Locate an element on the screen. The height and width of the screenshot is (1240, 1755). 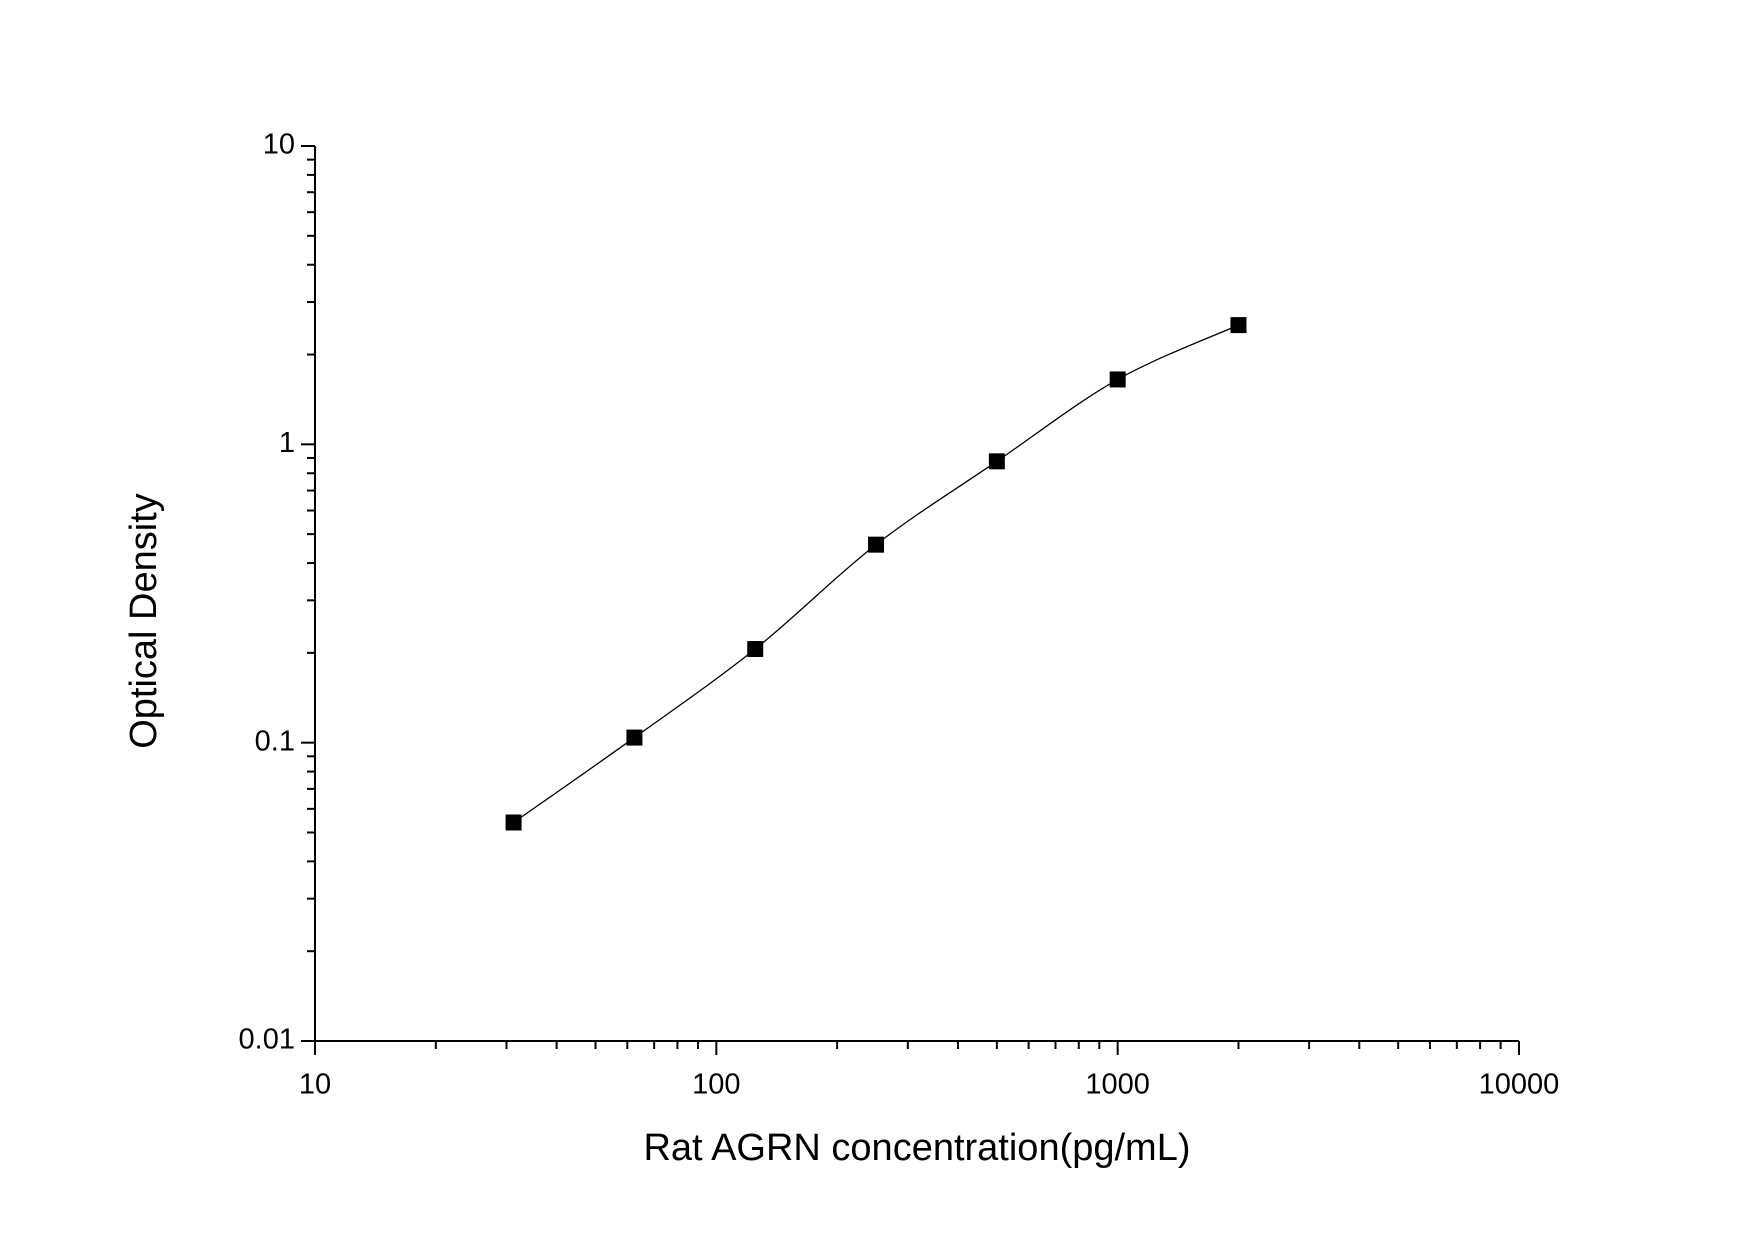
y-tick-label: 1 is located at coordinates (287, 443).